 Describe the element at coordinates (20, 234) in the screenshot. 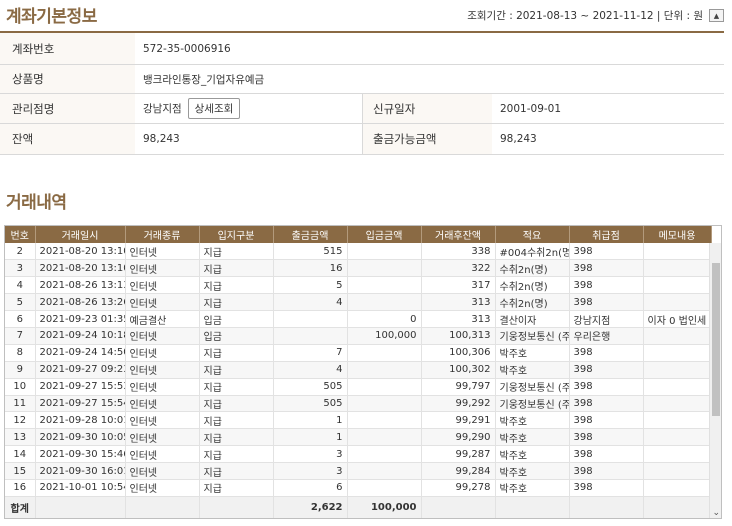

I see `col-header: 번호` at that location.